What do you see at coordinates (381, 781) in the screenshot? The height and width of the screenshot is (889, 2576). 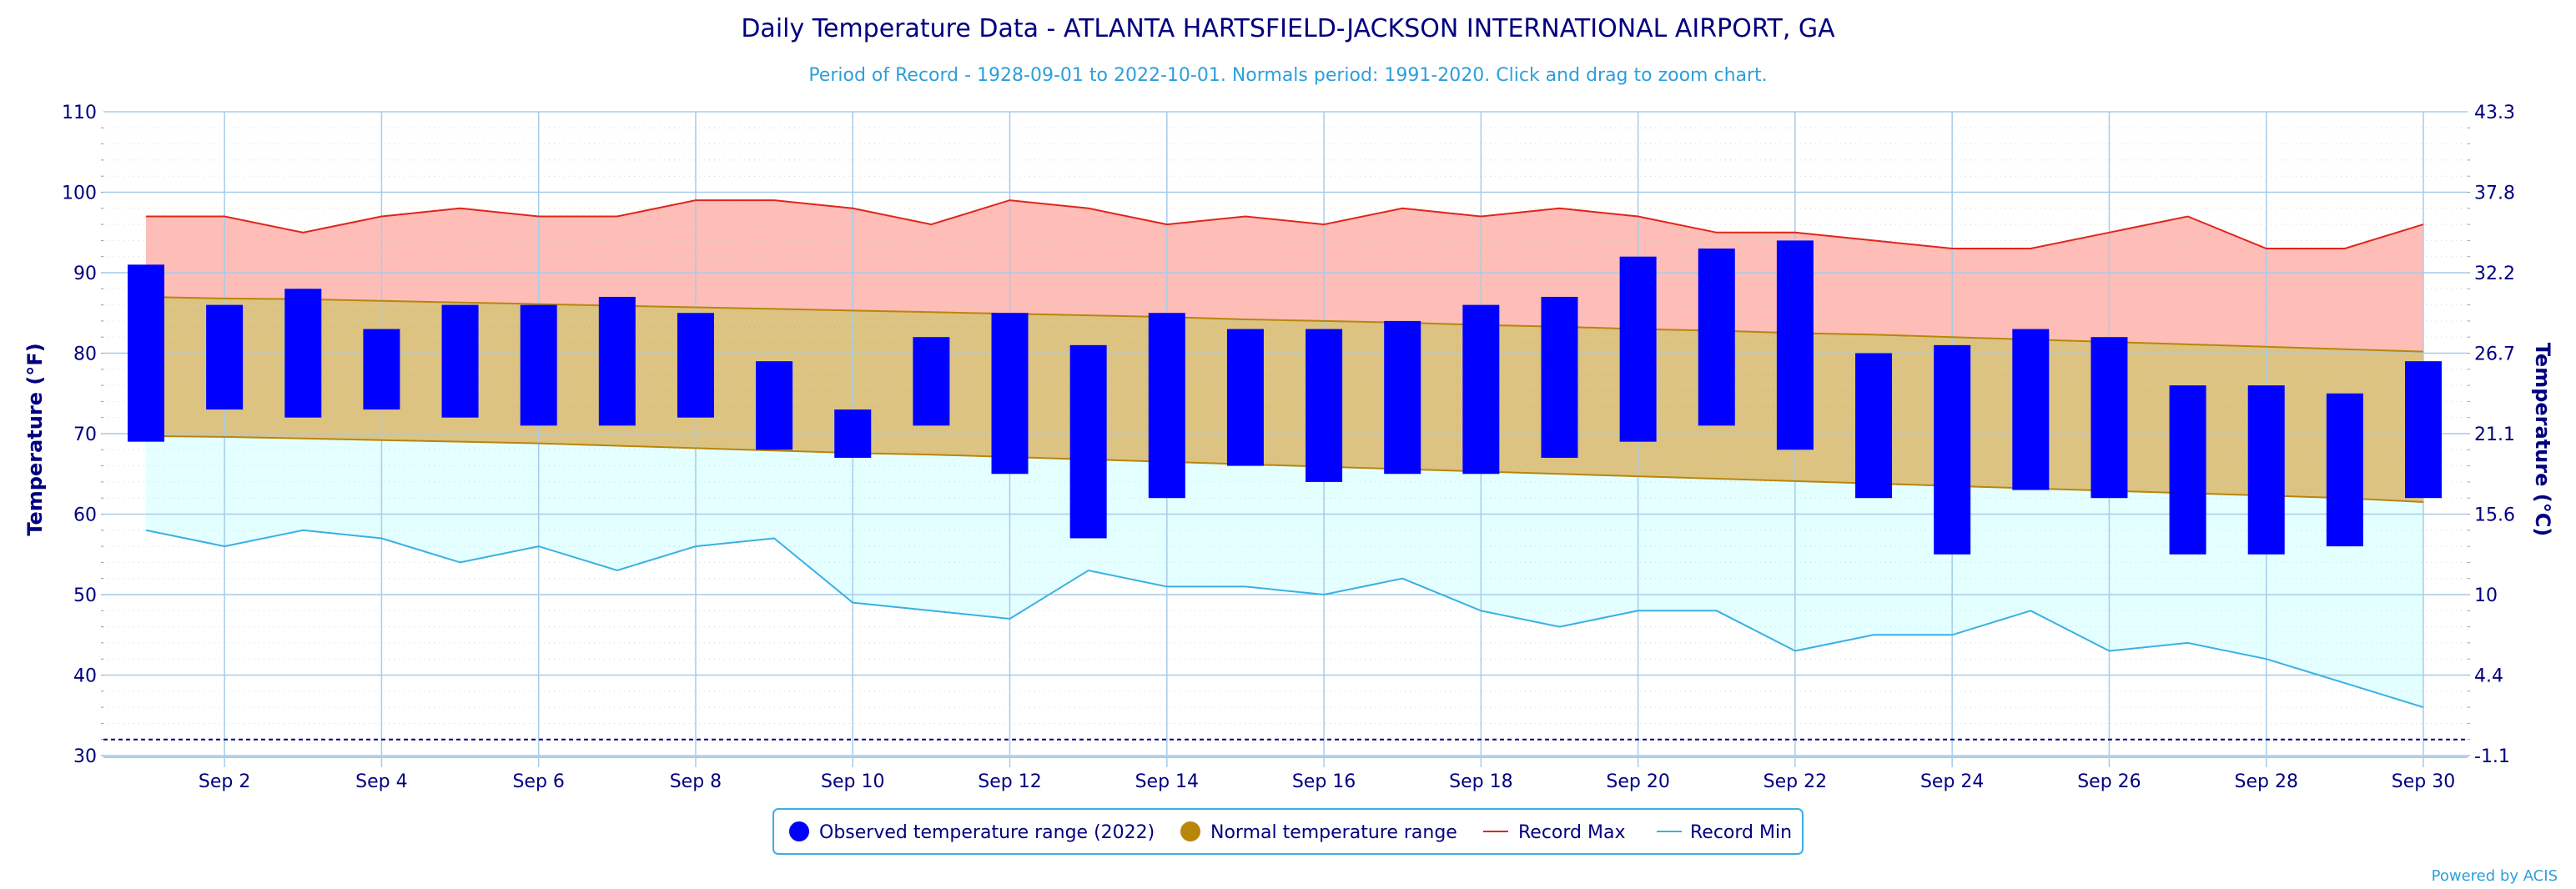 I see `x-tick-label: Sep 4` at bounding box center [381, 781].